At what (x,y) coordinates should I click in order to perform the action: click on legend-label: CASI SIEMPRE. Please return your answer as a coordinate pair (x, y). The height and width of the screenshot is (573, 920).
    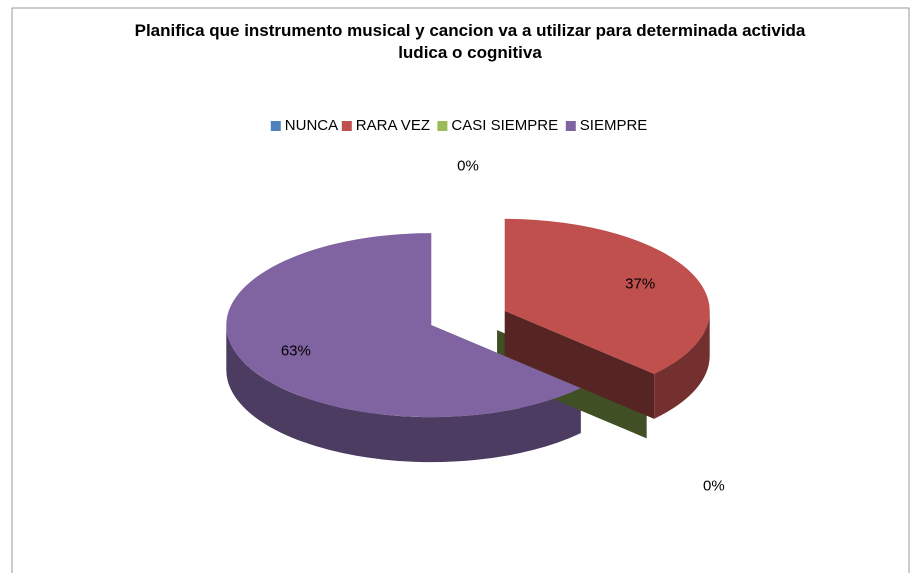
    Looking at the image, I should click on (504, 125).